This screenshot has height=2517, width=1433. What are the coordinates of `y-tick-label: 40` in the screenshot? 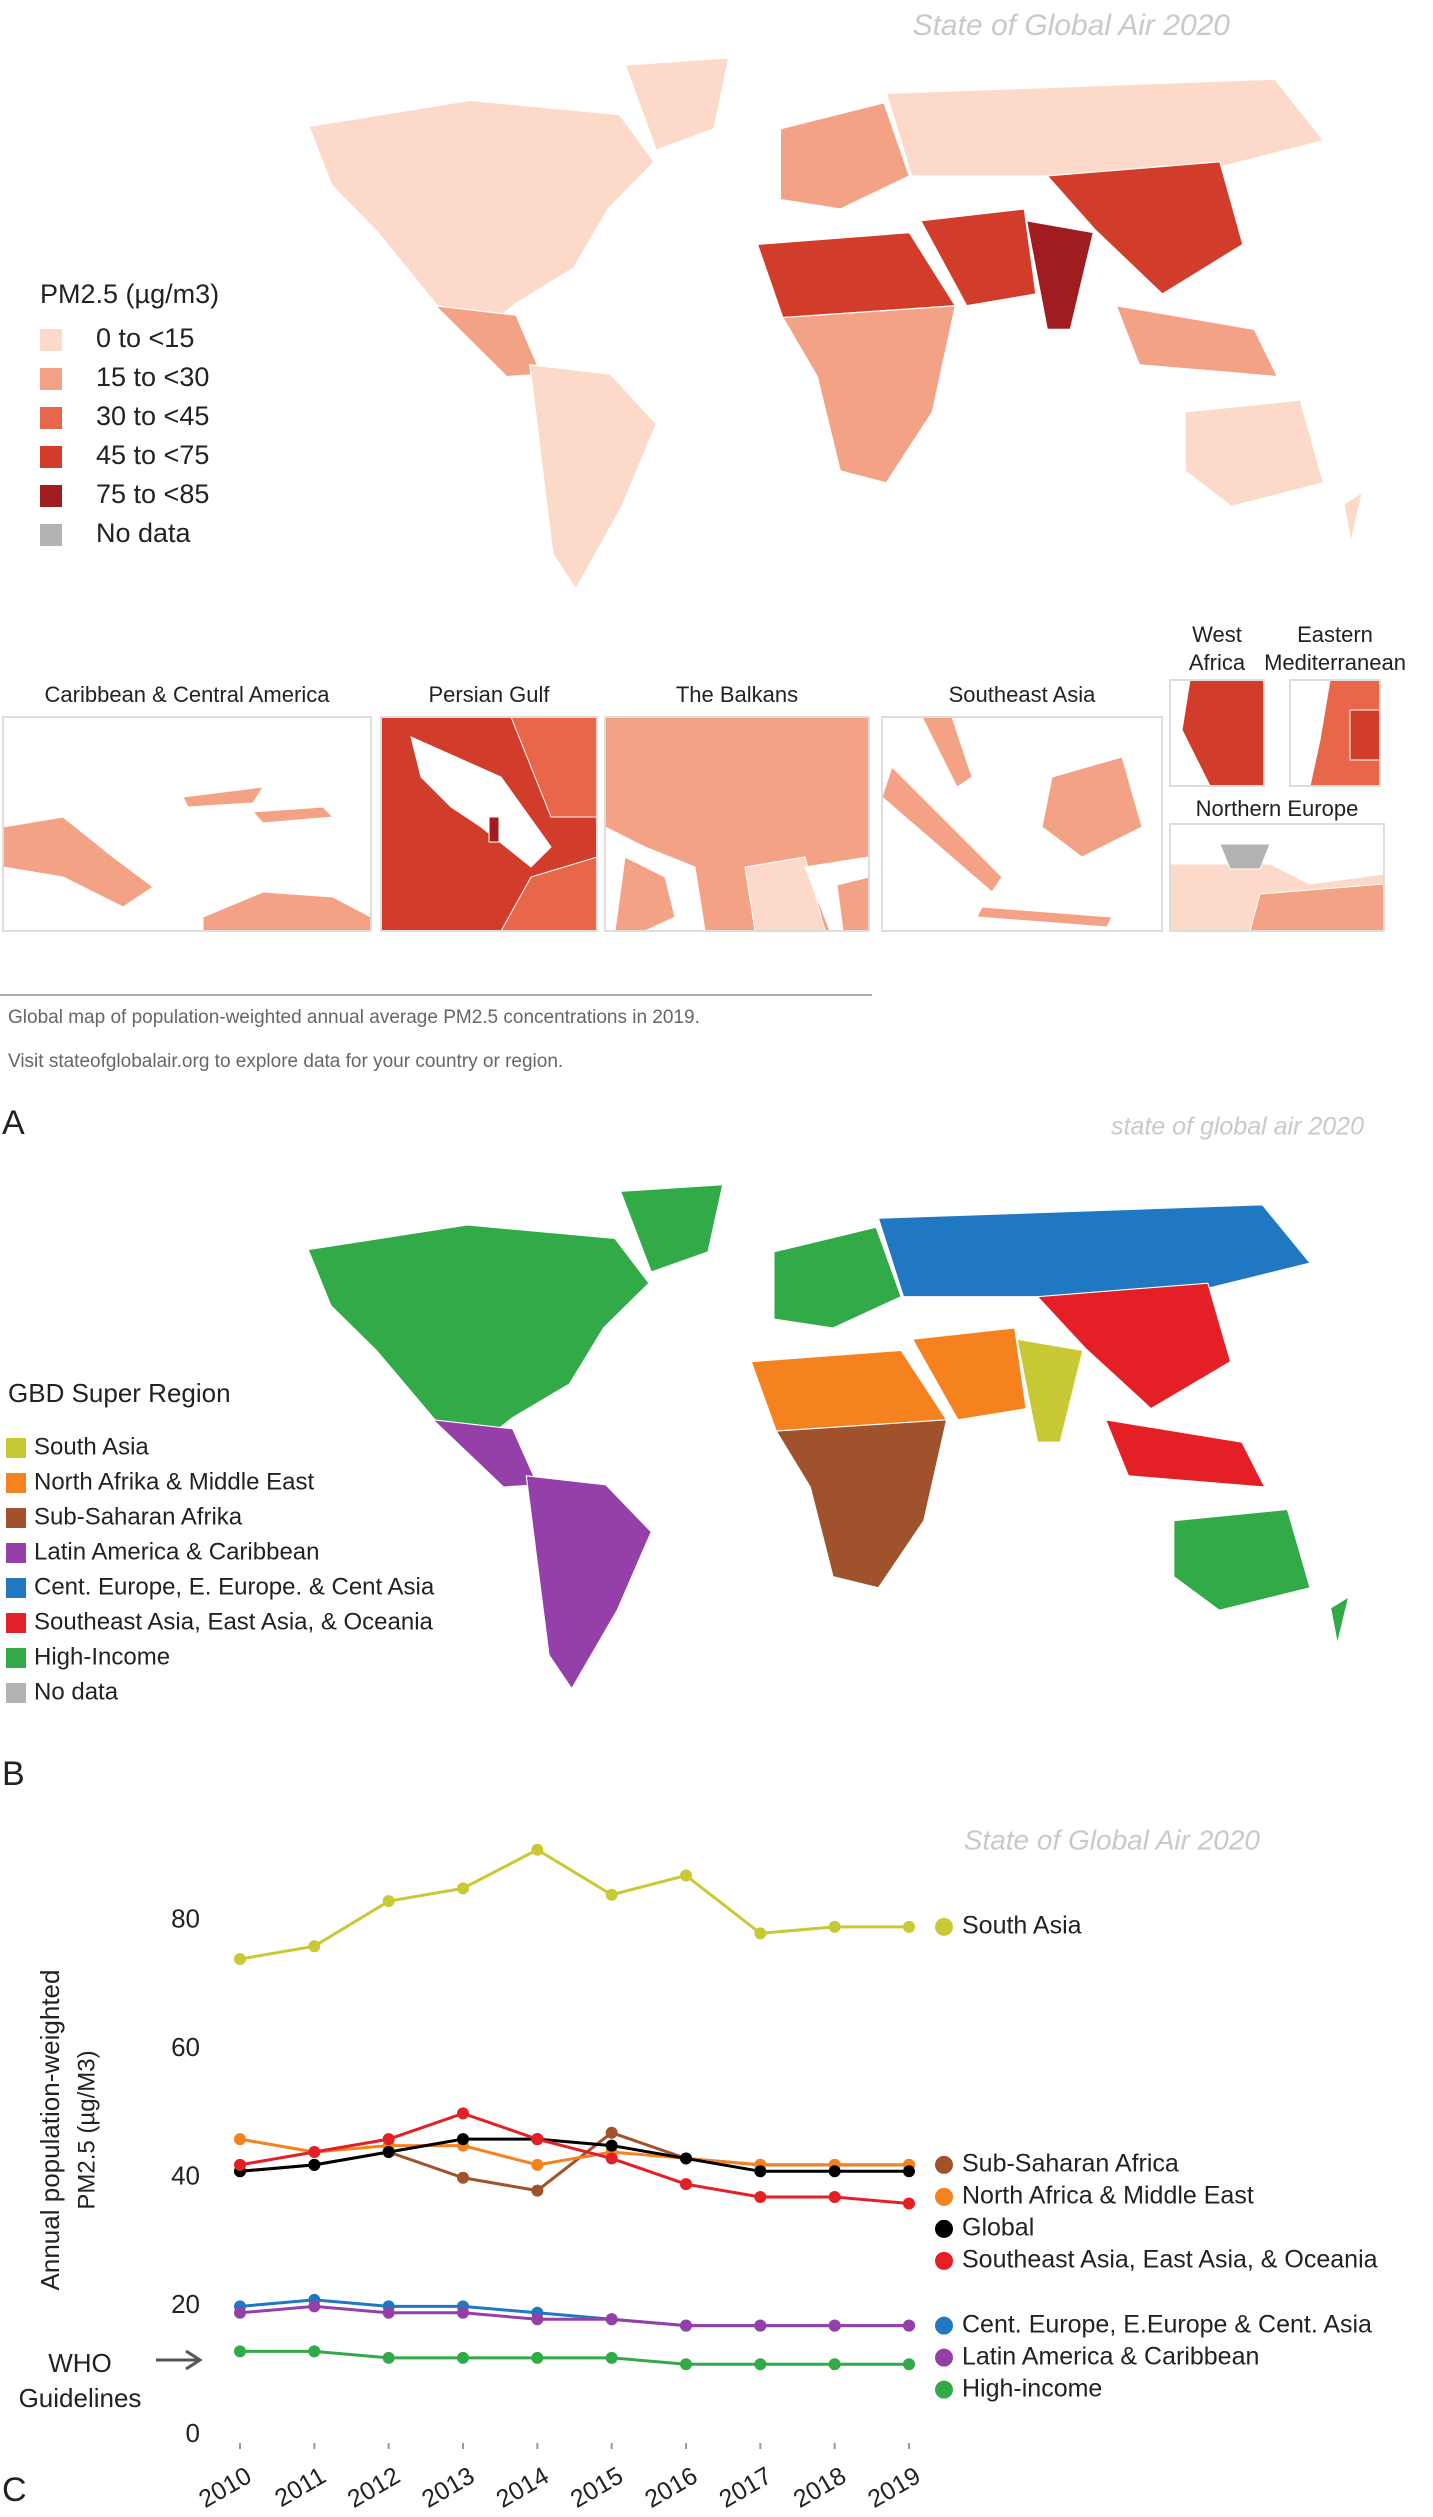 It's located at (185, 2176).